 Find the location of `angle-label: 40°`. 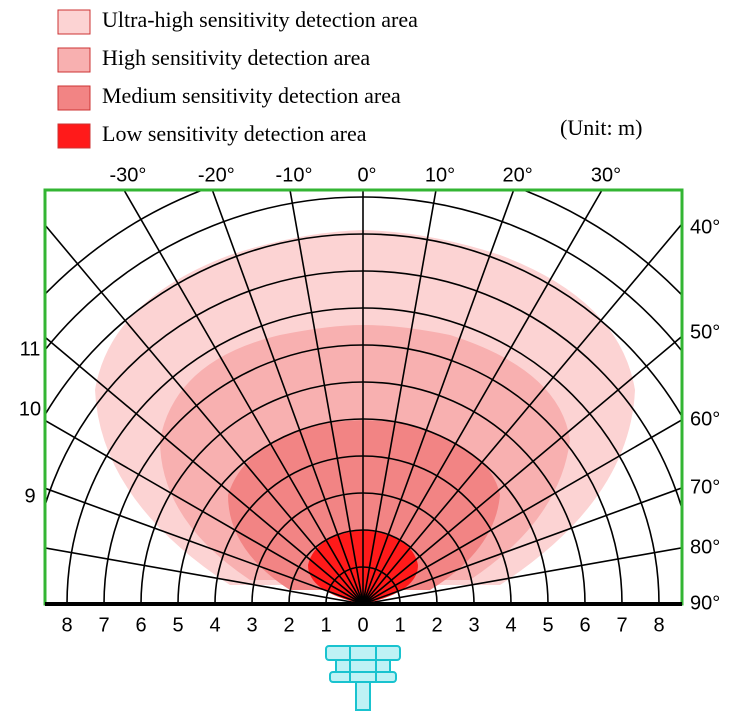

angle-label: 40° is located at coordinates (705, 227).